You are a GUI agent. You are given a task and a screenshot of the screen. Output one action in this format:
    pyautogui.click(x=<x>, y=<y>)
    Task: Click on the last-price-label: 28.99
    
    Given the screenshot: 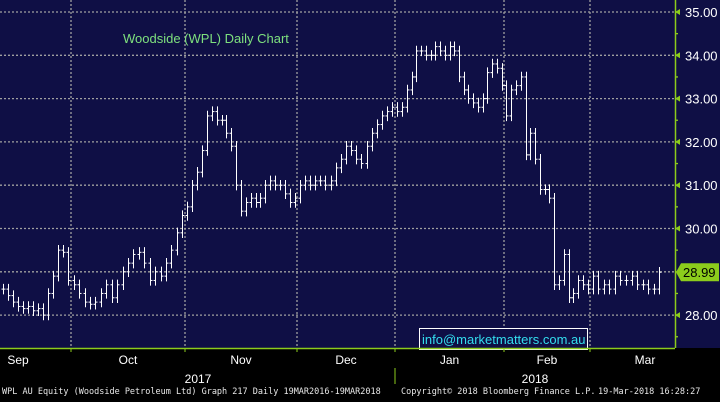 What is the action you would take?
    pyautogui.click(x=699, y=272)
    